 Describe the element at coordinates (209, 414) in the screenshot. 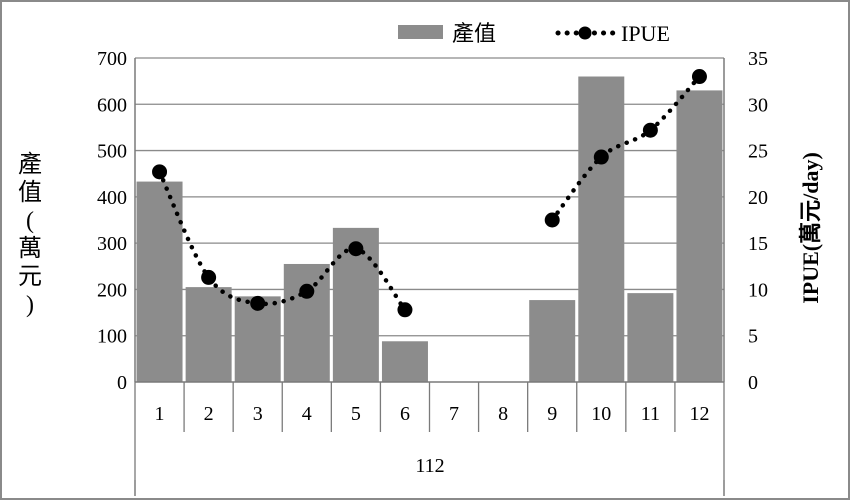

I see `x-tick-label: 2` at that location.